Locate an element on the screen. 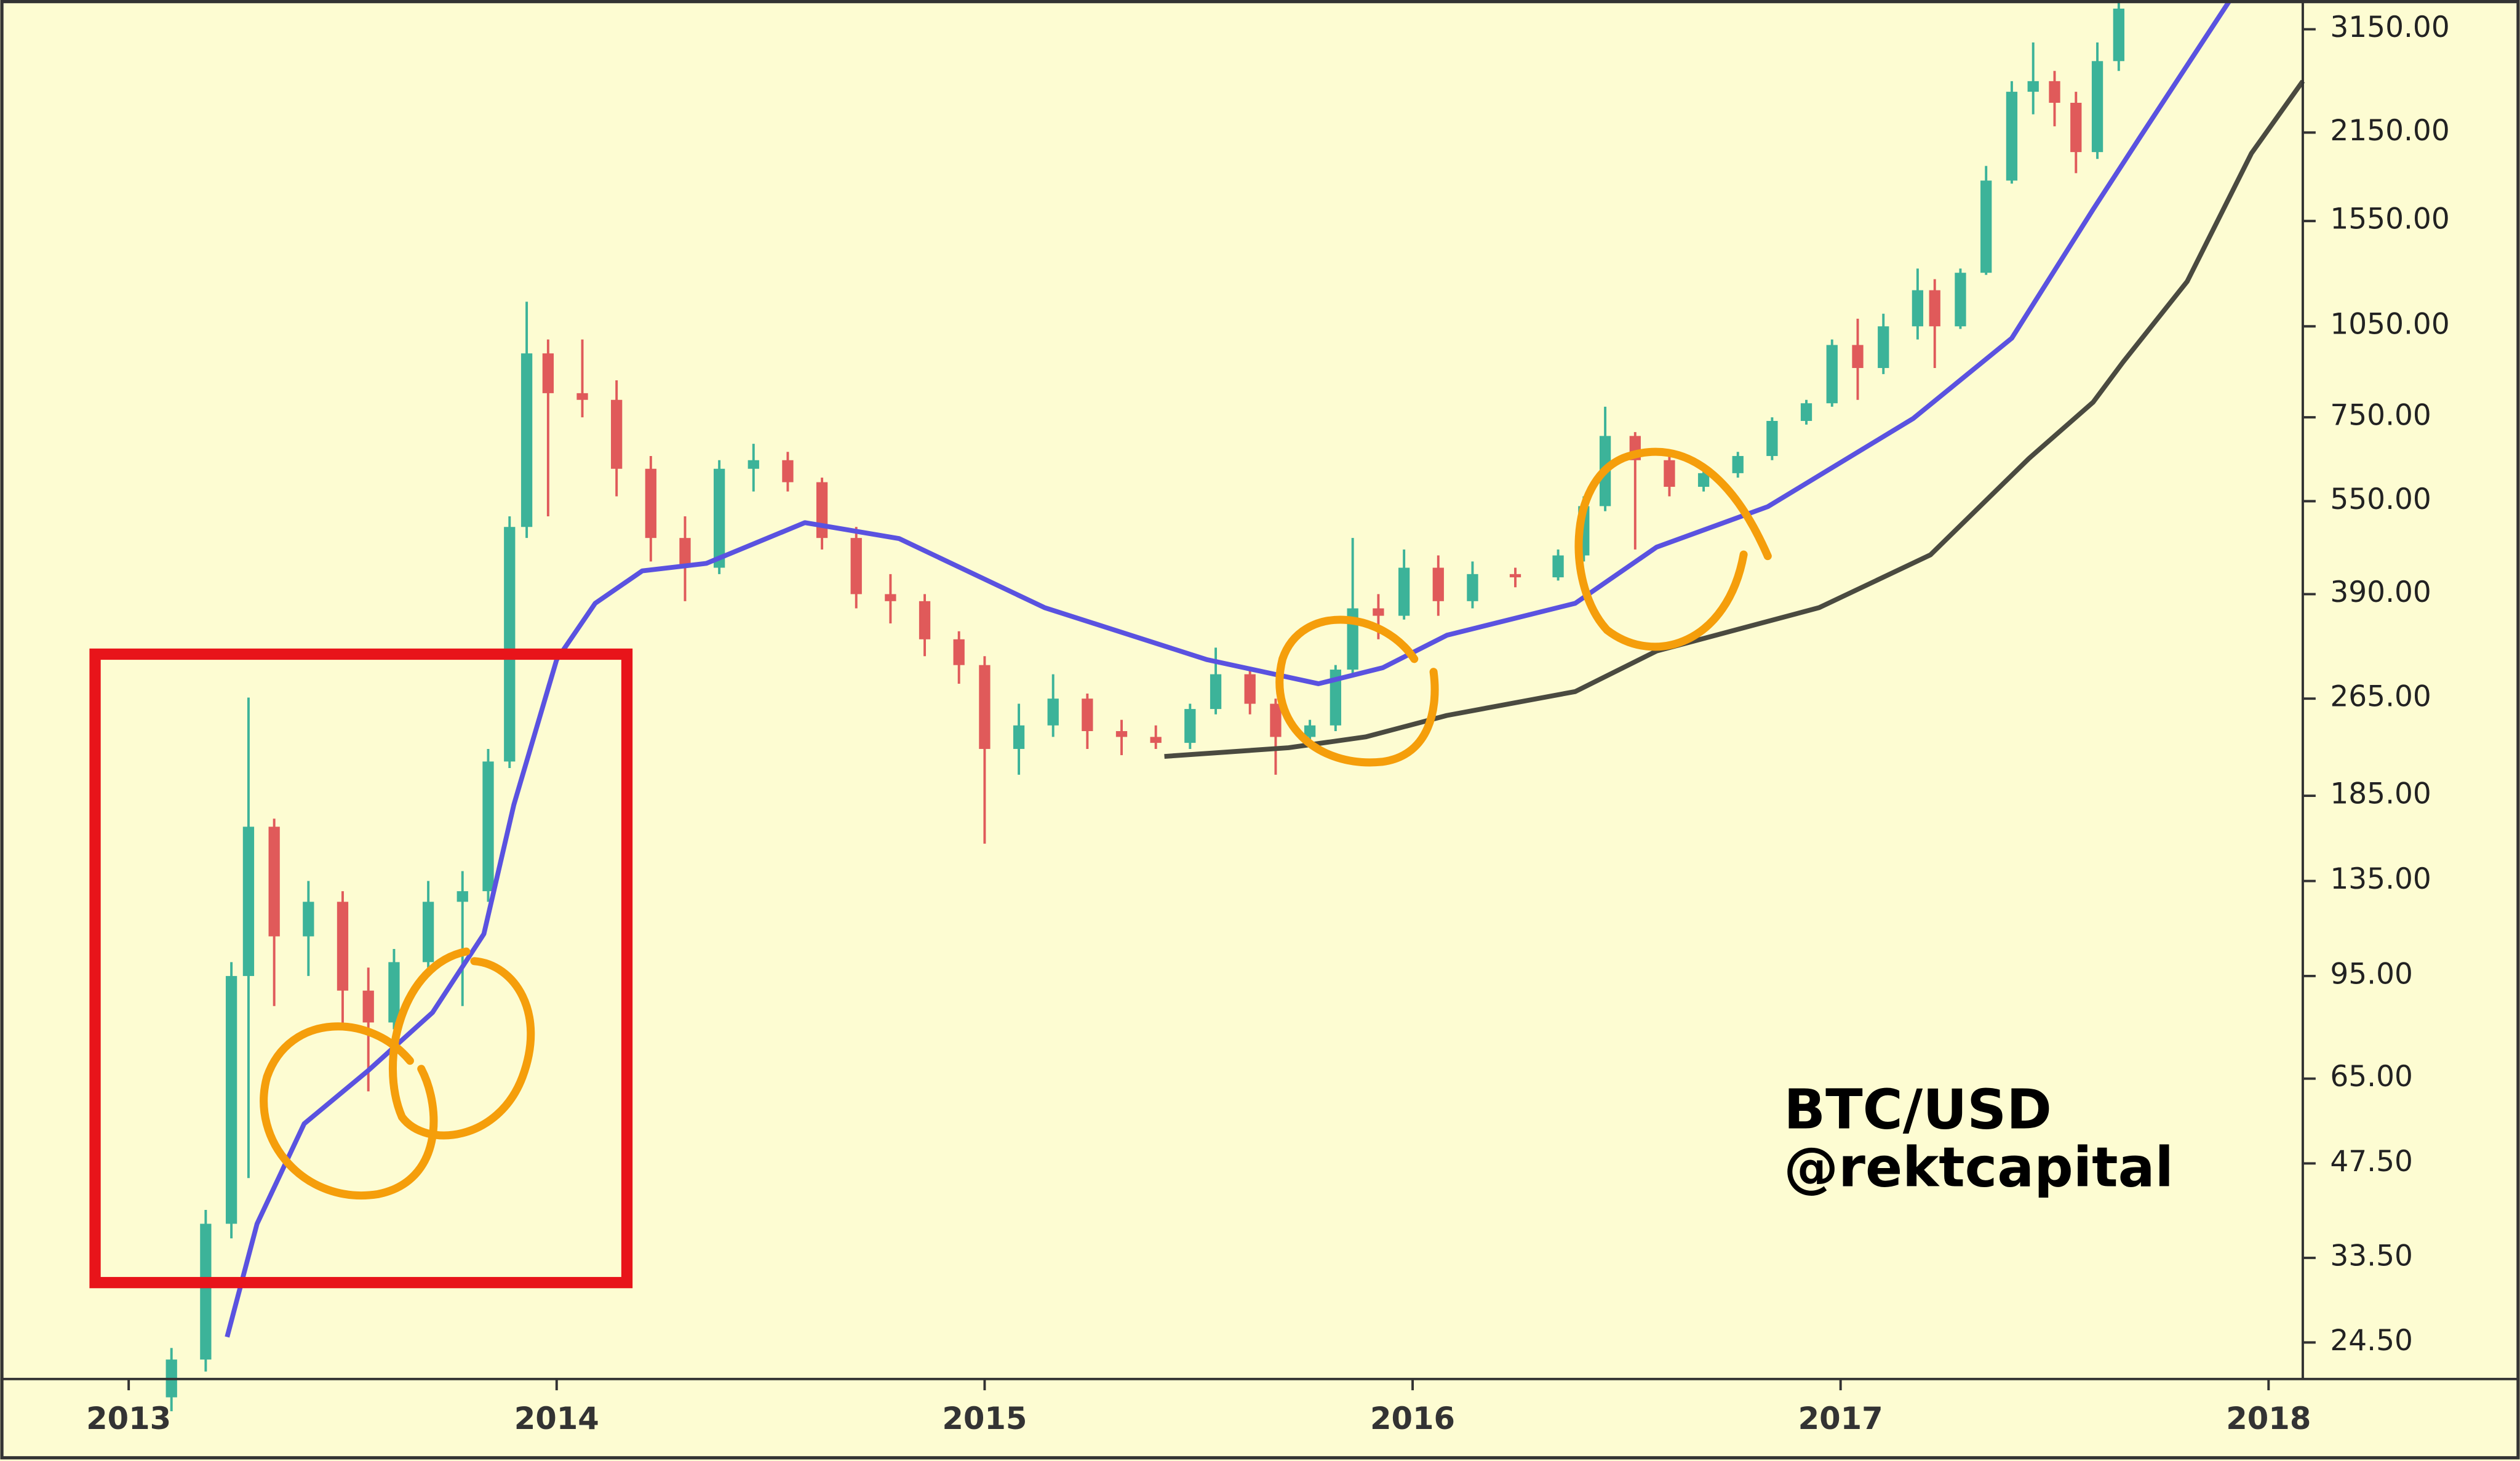  y-tick-label: 265.00 is located at coordinates (2380, 697).